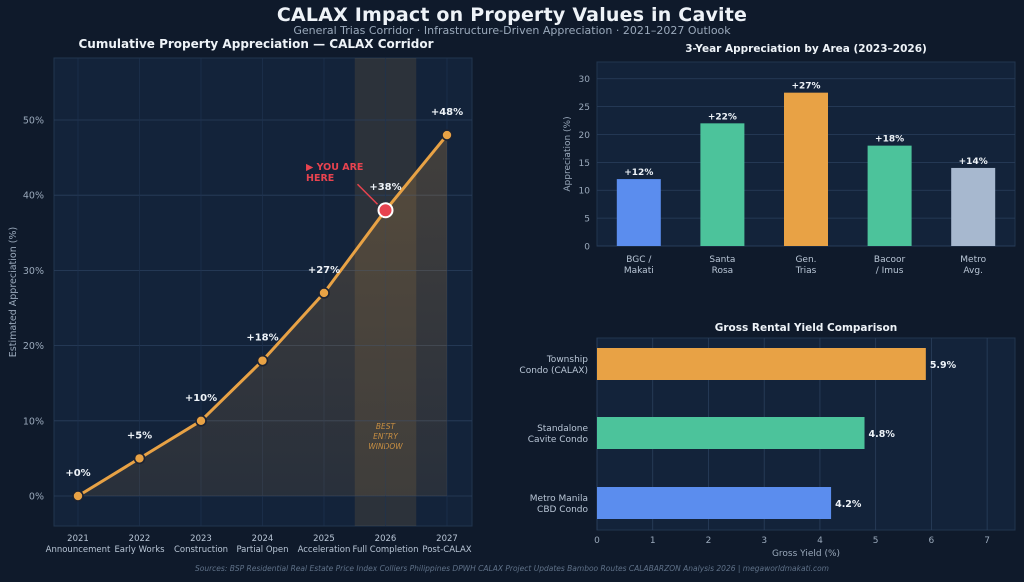  Describe the element at coordinates (262, 550) in the screenshot. I see `x-tick-phase: Partial Open` at that location.